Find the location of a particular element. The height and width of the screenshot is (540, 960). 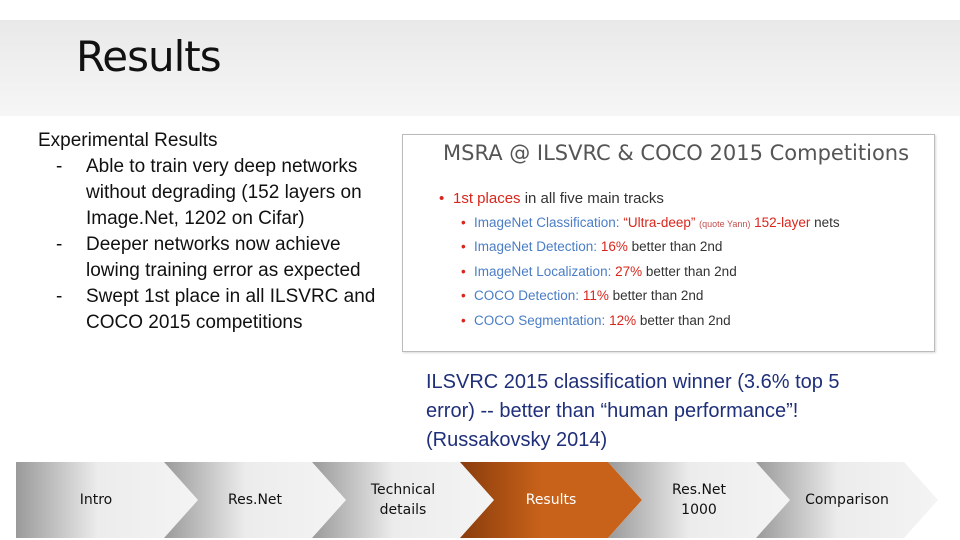

nav-step-label: Comparison is located at coordinates (847, 500).